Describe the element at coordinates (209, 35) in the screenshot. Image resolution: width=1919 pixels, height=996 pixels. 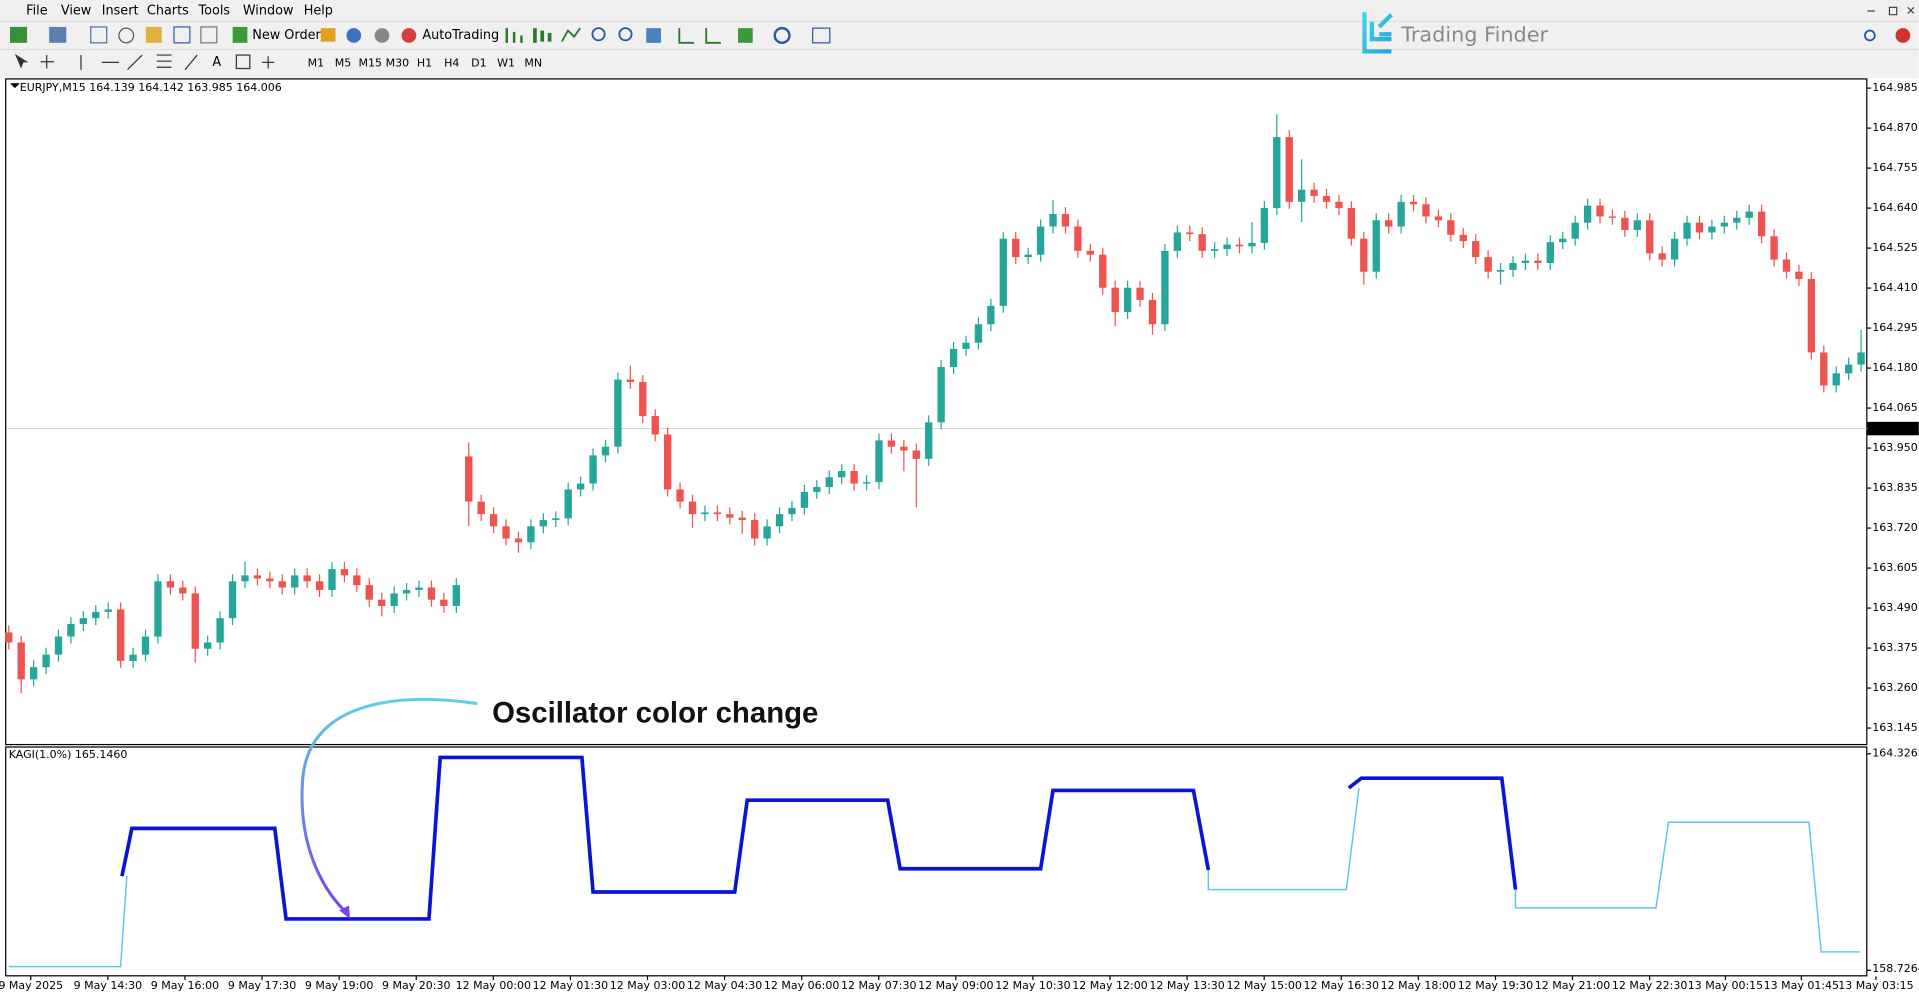
I see `tester-icon` at that location.